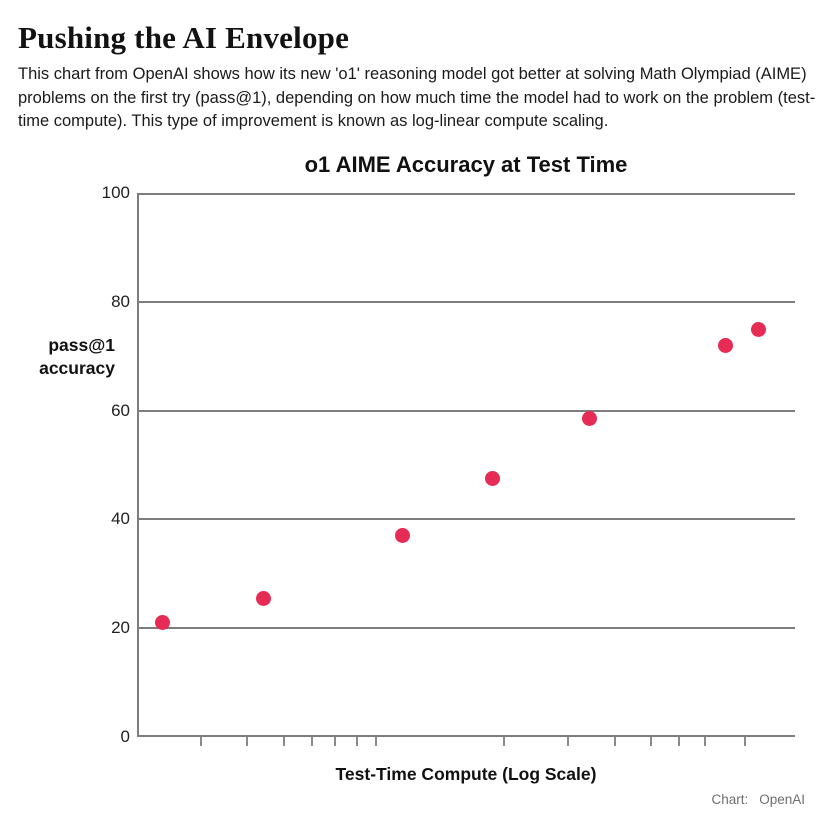  I want to click on chart-attribution: Chart: OpenAI, so click(758, 799).